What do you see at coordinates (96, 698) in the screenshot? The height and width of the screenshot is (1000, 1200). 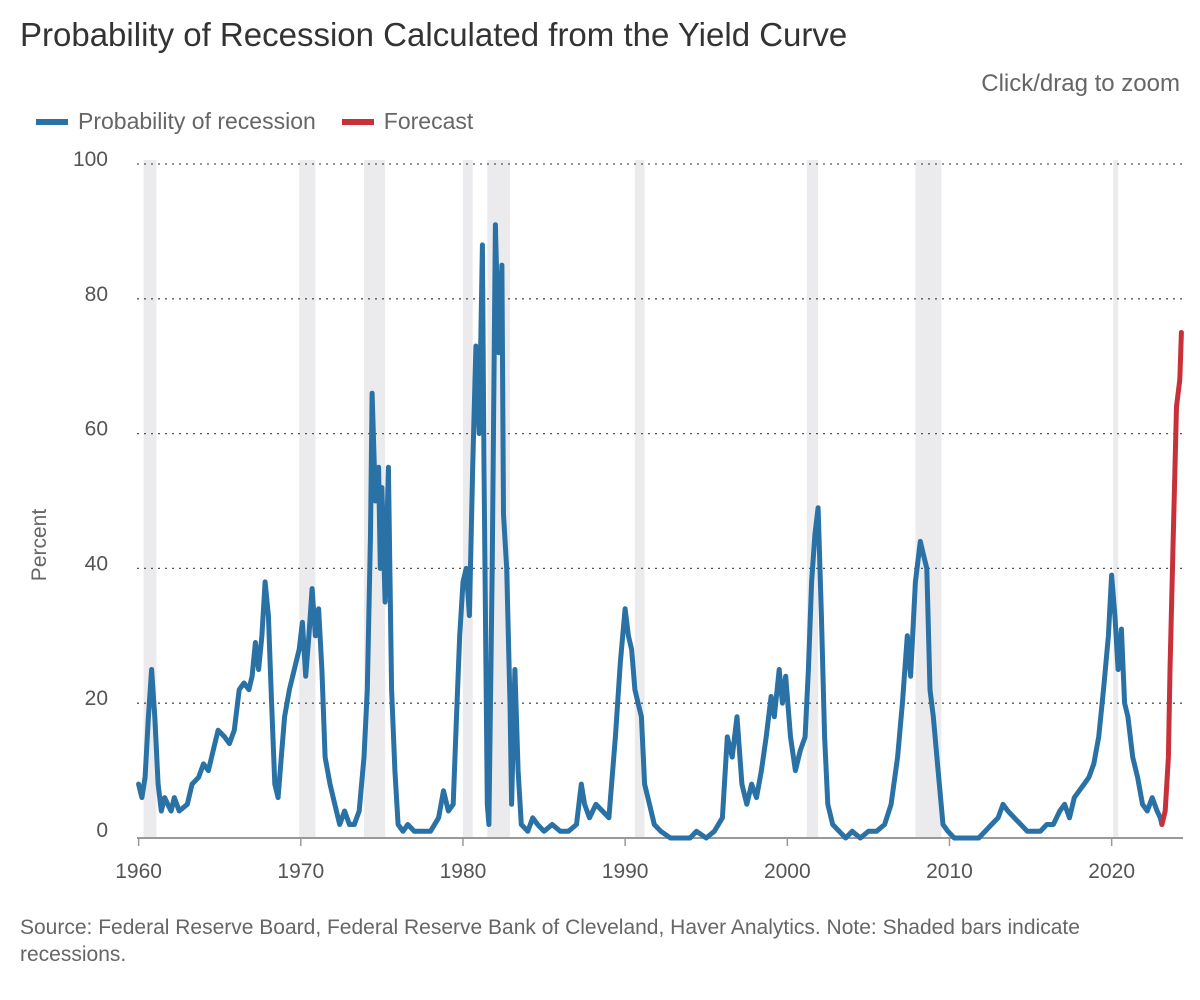 I see `y-tick-label: 20` at bounding box center [96, 698].